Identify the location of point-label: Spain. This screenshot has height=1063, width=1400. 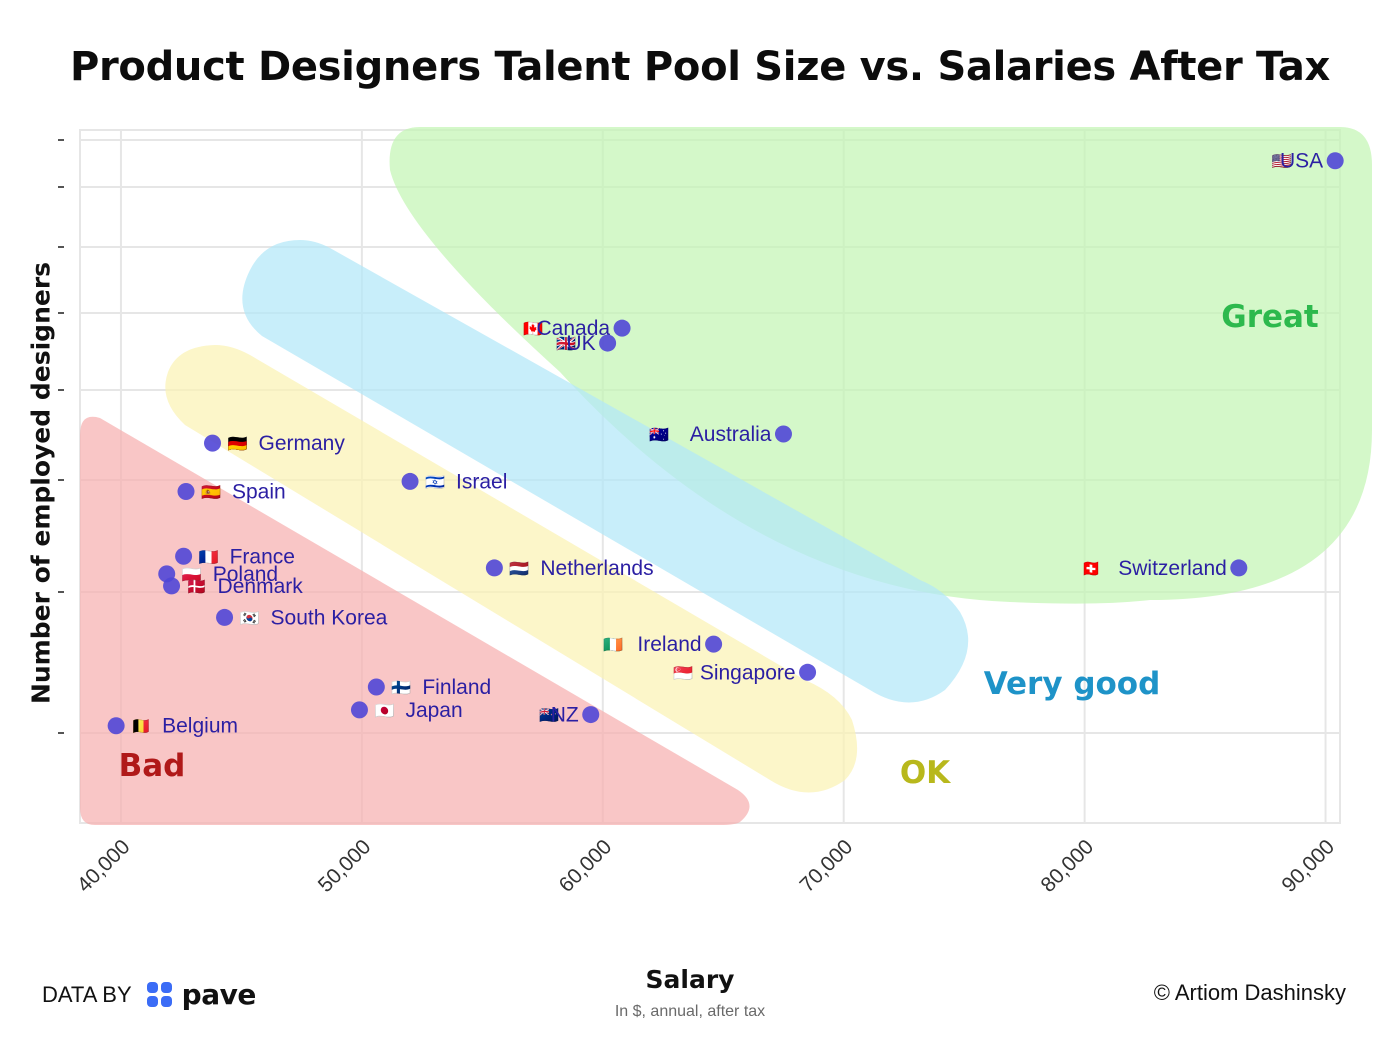
(259, 491).